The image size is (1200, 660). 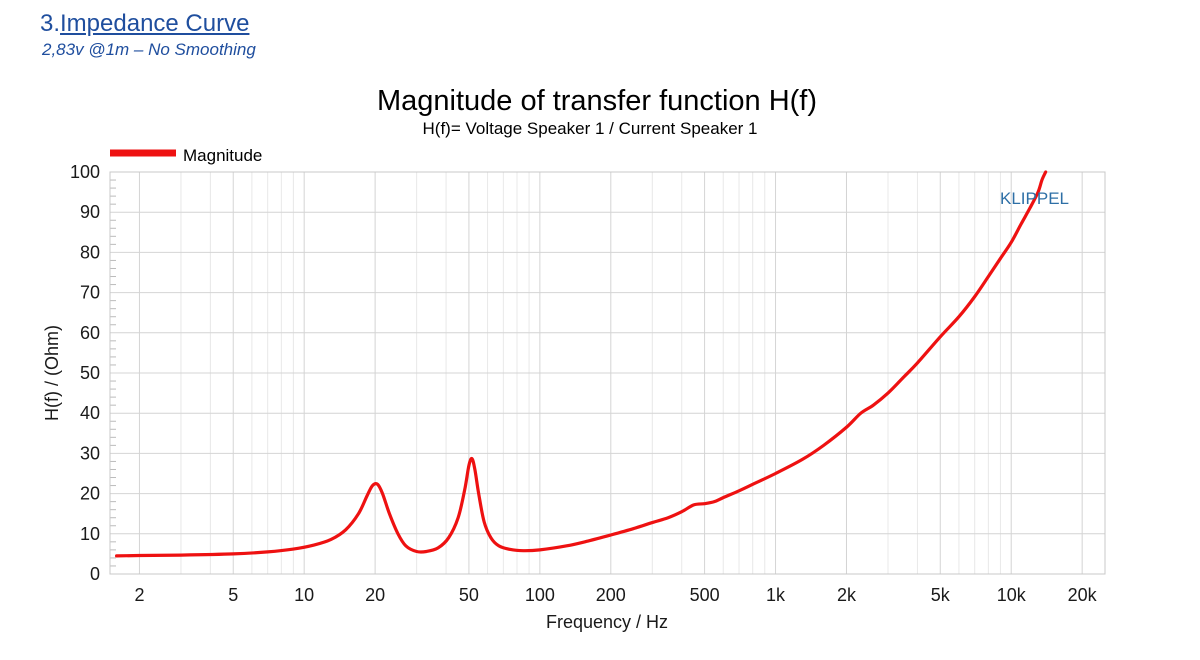 What do you see at coordinates (233, 595) in the screenshot?
I see `x-tick-label: 5` at bounding box center [233, 595].